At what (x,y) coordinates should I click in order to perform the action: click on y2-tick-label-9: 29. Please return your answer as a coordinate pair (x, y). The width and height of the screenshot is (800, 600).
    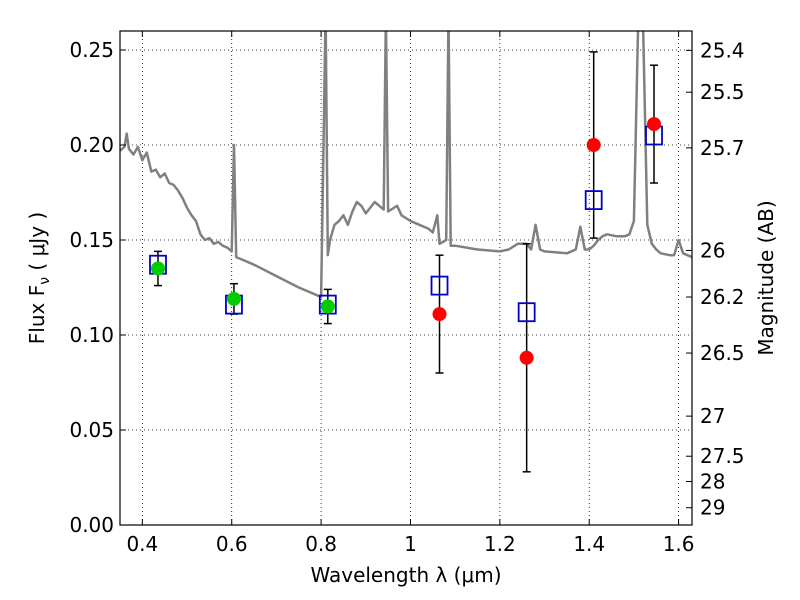
    Looking at the image, I should click on (712, 508).